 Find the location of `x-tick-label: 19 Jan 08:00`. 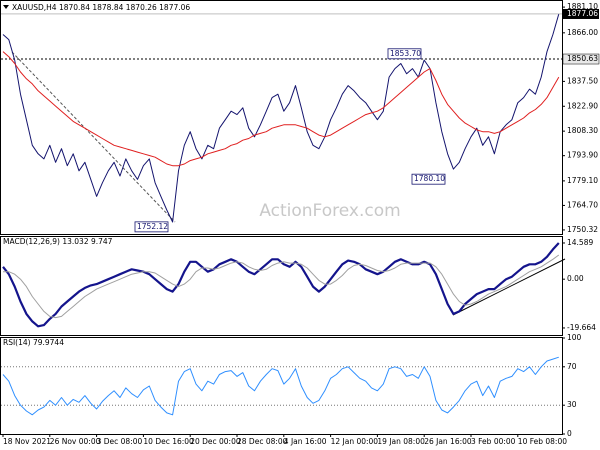

x-tick-label: 19 Jan 08:00 is located at coordinates (401, 441).